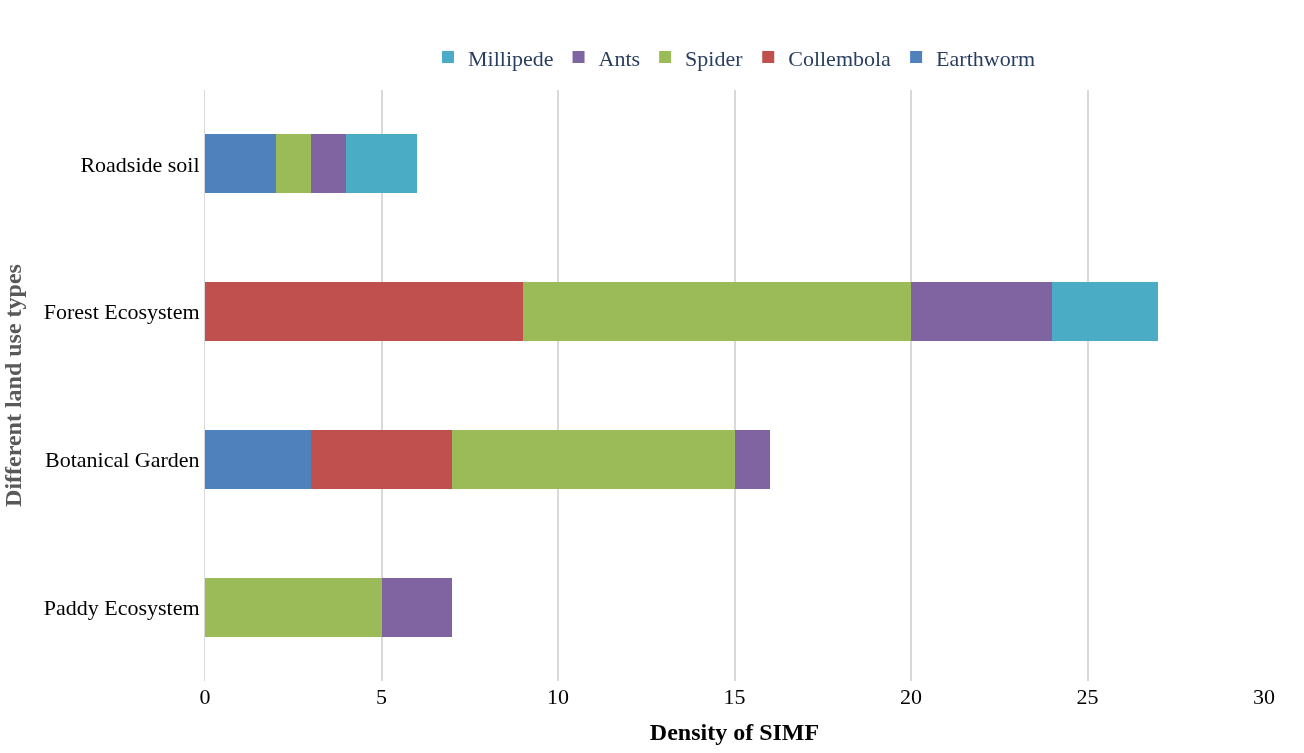  I want to click on y-axis-title: Different land use types, so click(13, 385).